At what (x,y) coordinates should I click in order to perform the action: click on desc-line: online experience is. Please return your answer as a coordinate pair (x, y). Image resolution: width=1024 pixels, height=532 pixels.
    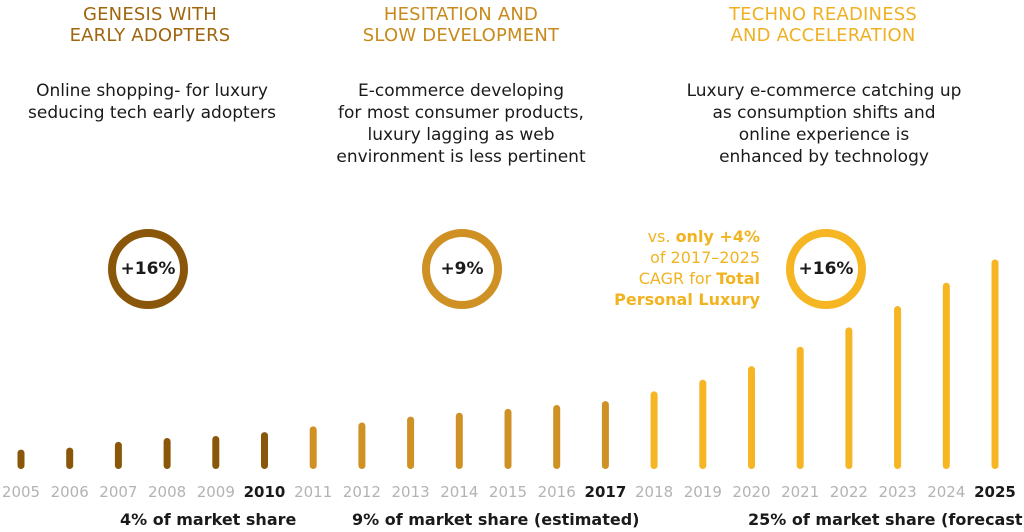
    Looking at the image, I should click on (824, 135).